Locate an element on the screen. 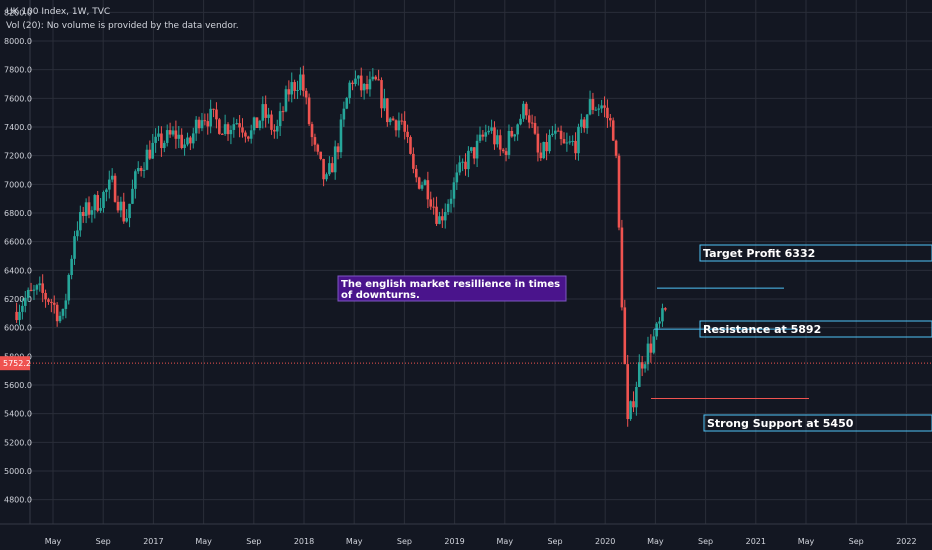 The height and width of the screenshot is (550, 932). annotation-text-line2: of downturns. is located at coordinates (380, 295).